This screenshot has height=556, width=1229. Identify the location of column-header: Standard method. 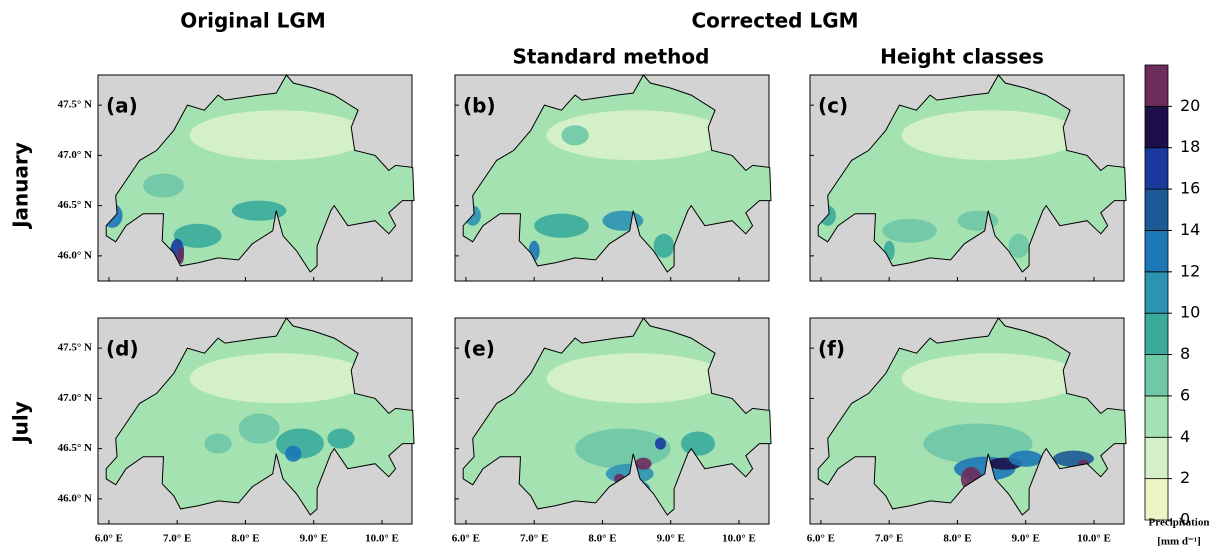
(611, 57).